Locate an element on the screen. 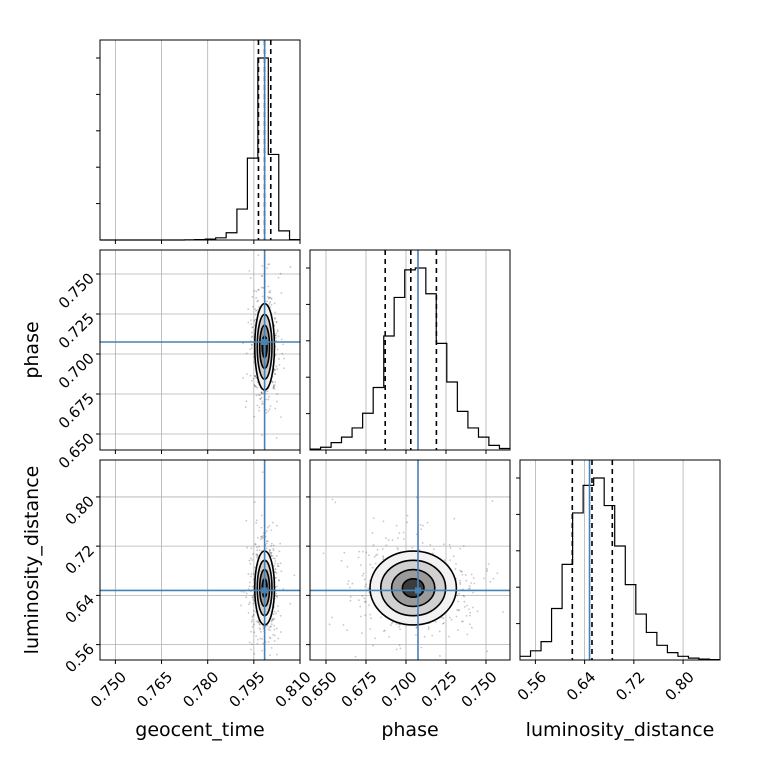 The width and height of the screenshot is (760, 760). x-axis-title-geocent_time: geocent_time is located at coordinates (199, 730).